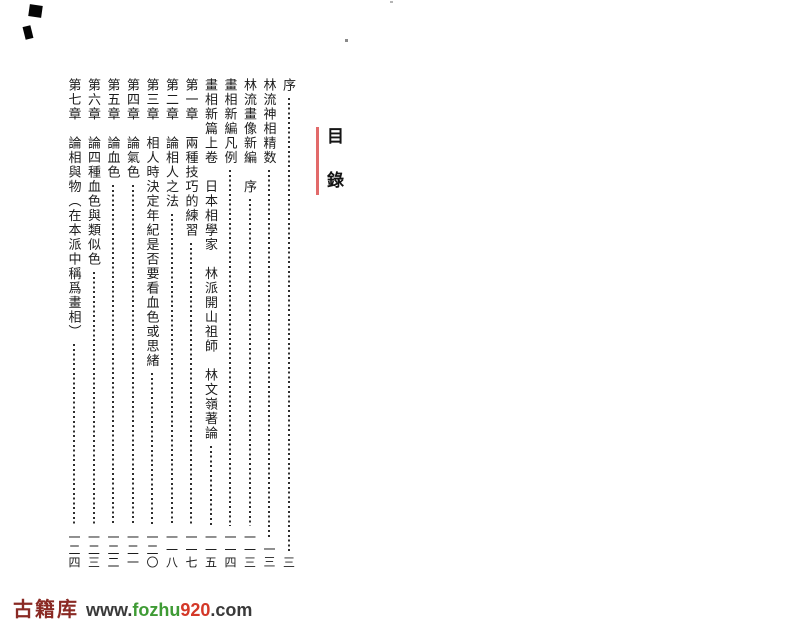  Describe the element at coordinates (288, 85) in the screenshot. I see `toc-entry-title: 序` at that location.